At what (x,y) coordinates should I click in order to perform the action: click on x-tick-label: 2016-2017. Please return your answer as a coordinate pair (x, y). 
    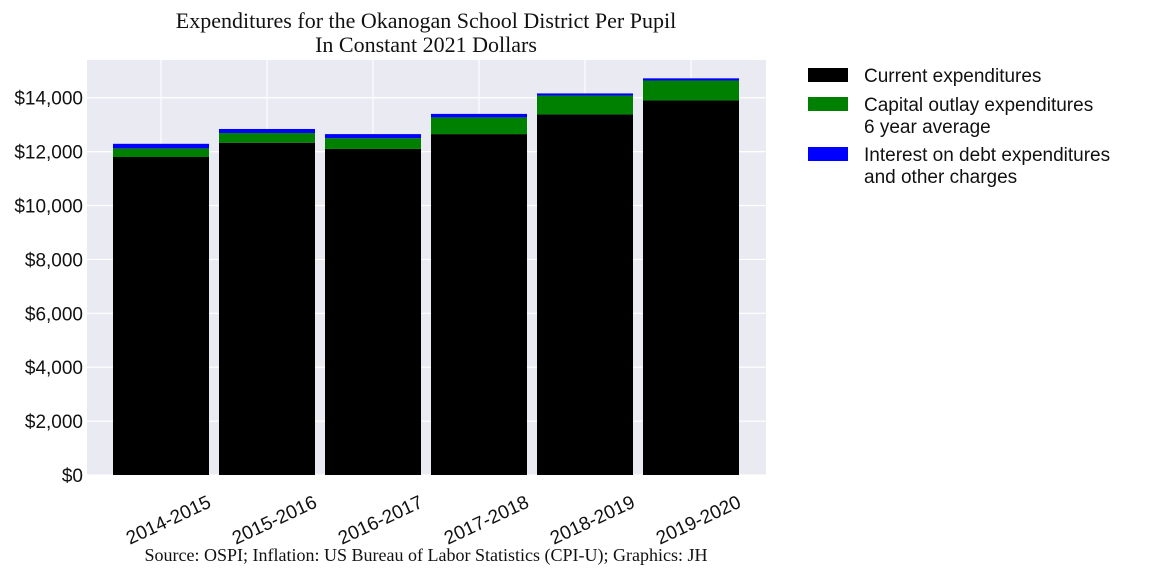
    Looking at the image, I should click on (380, 520).